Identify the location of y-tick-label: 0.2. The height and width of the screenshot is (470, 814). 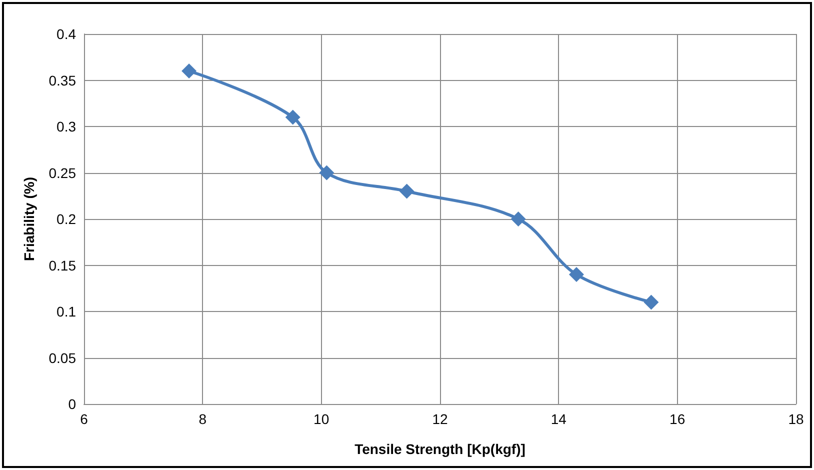
(66, 219).